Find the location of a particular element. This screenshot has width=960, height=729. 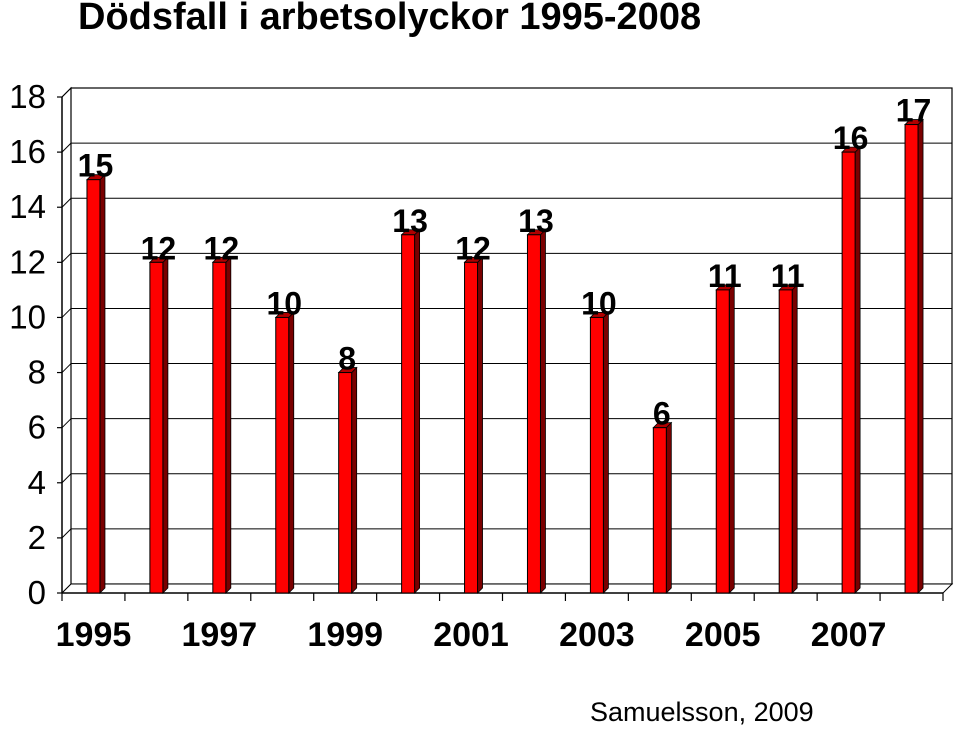

x-tick-label: 1997 is located at coordinates (220, 635).